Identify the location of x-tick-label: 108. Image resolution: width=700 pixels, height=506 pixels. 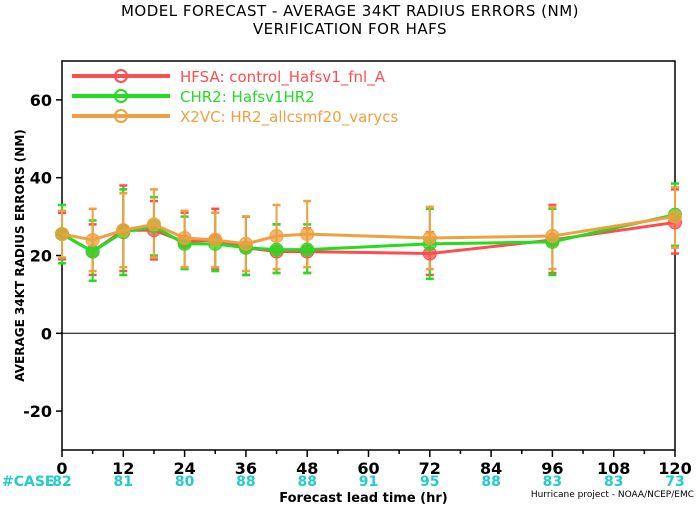
(613, 468).